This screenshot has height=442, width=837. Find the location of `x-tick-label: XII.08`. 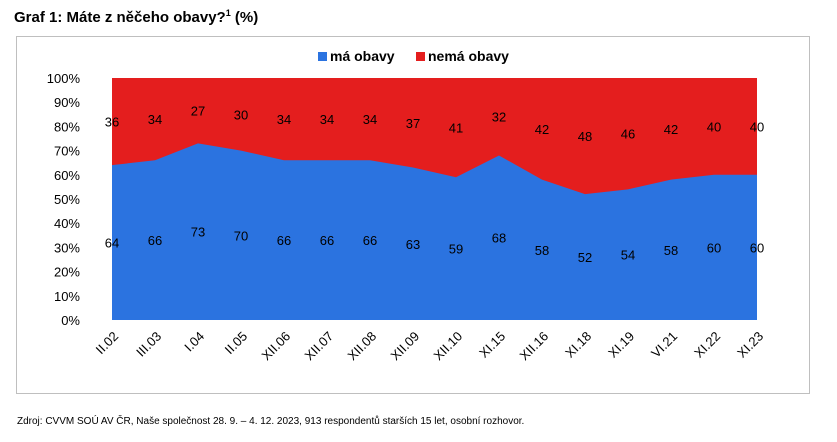

x-tick-label: XII.08 is located at coordinates (362, 346).